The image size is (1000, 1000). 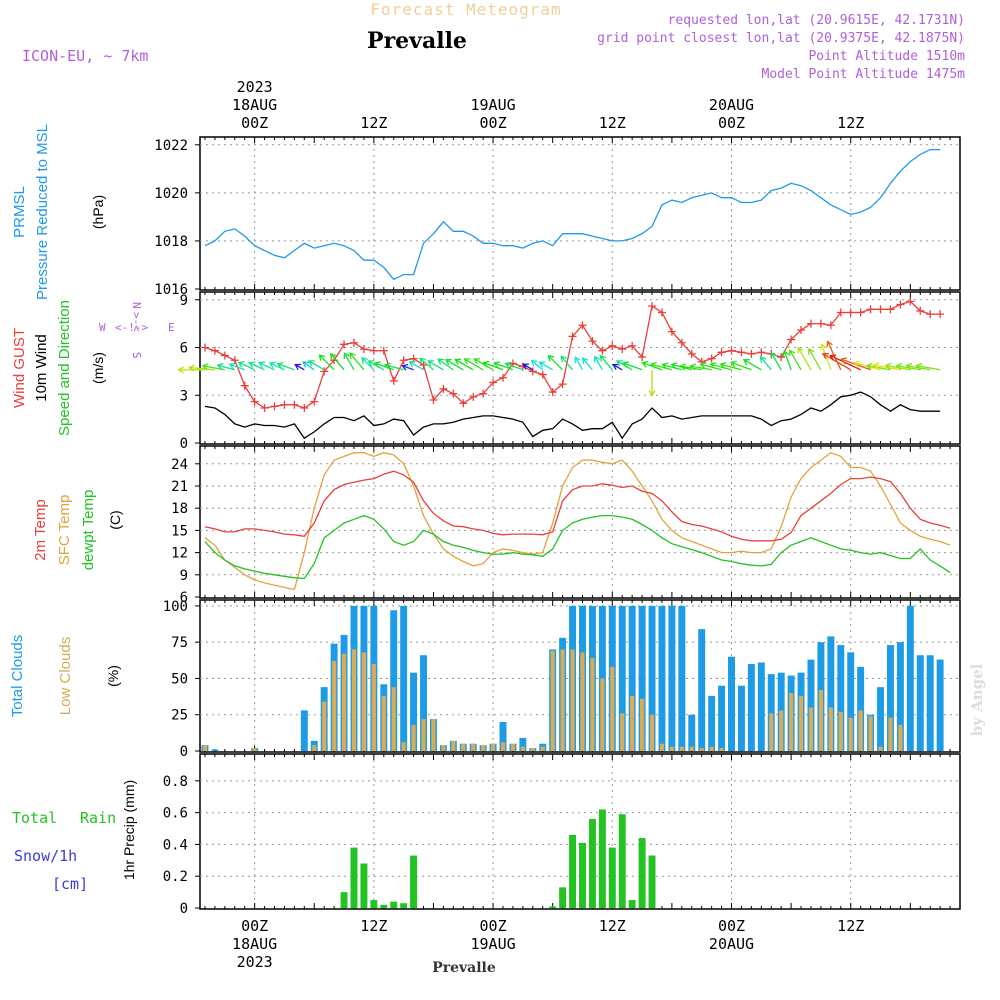 I want to click on wind-ytick-label: 3, so click(x=184, y=396).